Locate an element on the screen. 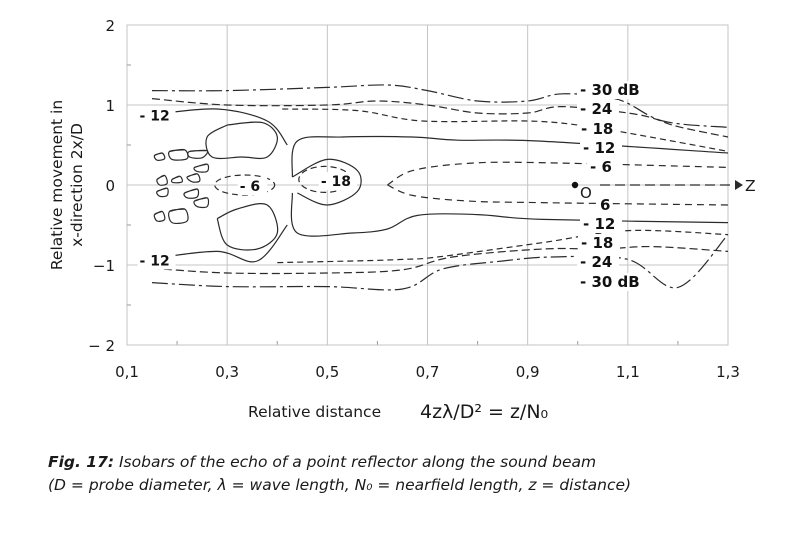 This screenshot has height=536, width=800. y-tick-label: −1 is located at coordinates (104, 266).